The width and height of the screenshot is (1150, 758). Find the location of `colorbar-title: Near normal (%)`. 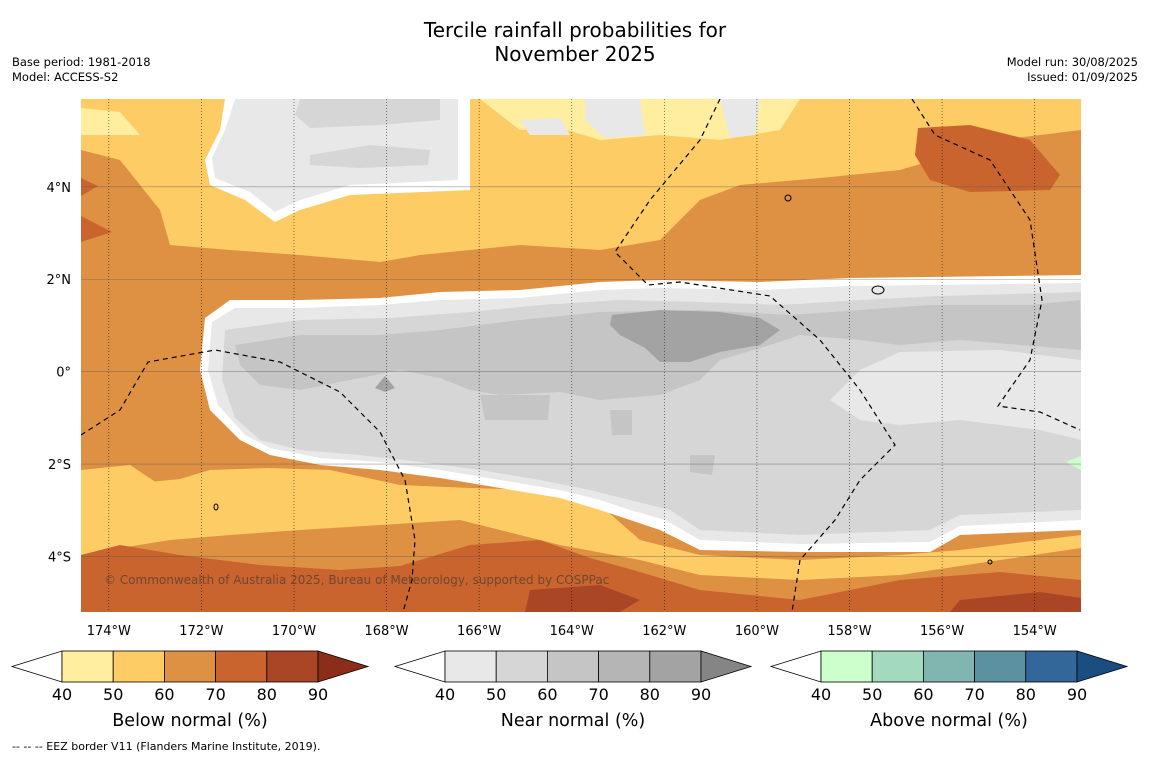

colorbar-title: Near normal (%) is located at coordinates (573, 721).